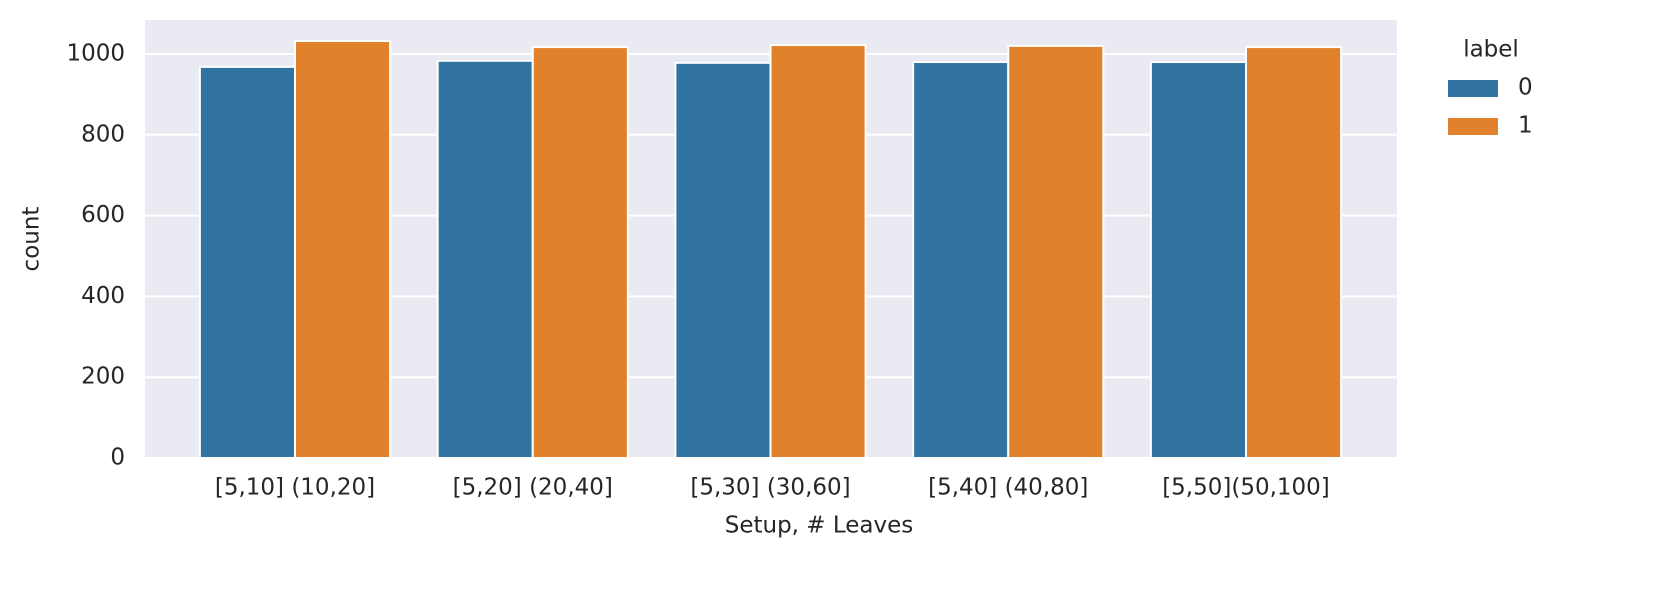  Describe the element at coordinates (103, 377) in the screenshot. I see `y-tick-label: 200` at that location.